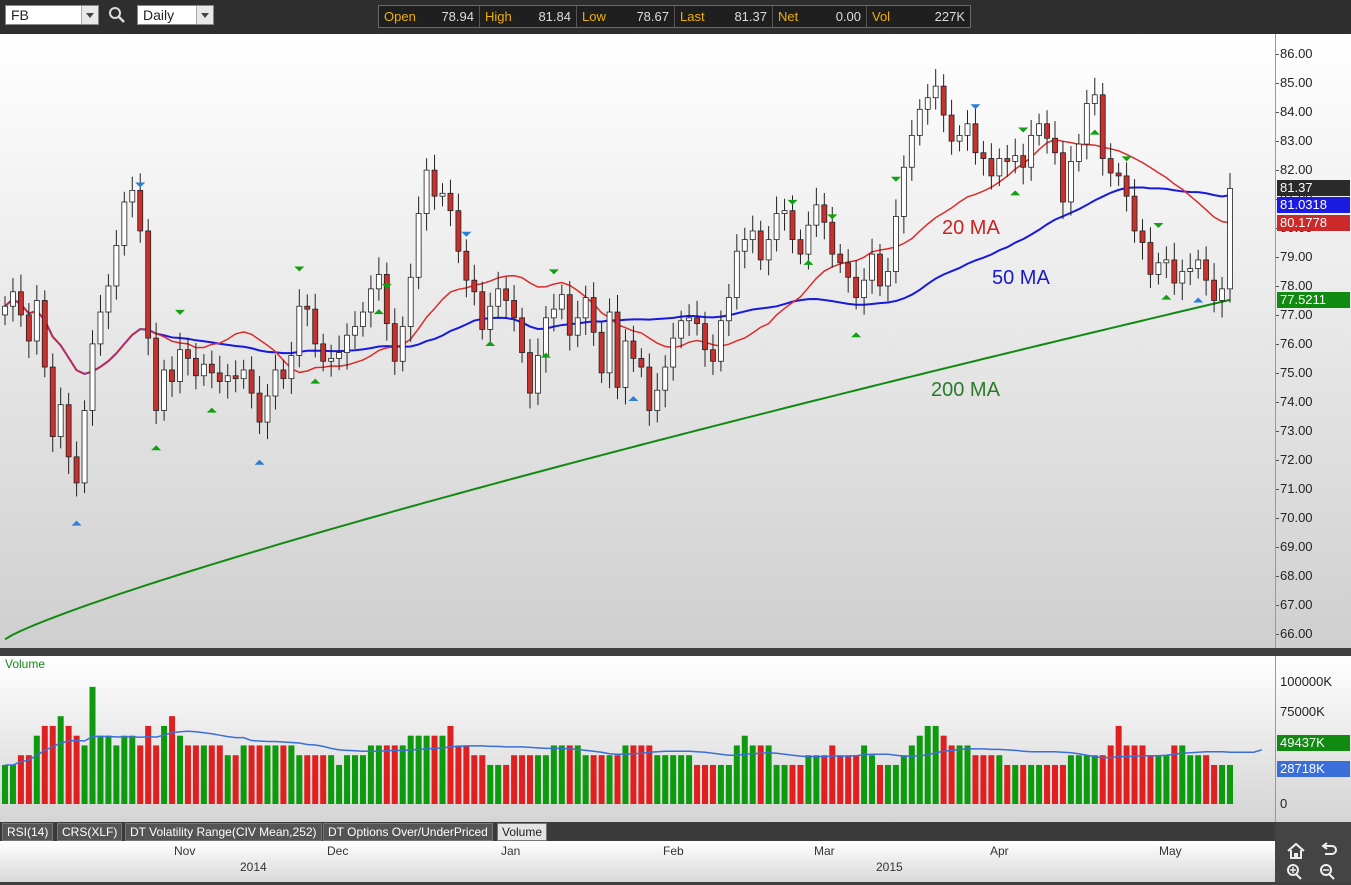  Describe the element at coordinates (965, 390) in the screenshot. I see `annotation-200ma: 200 MA` at that location.